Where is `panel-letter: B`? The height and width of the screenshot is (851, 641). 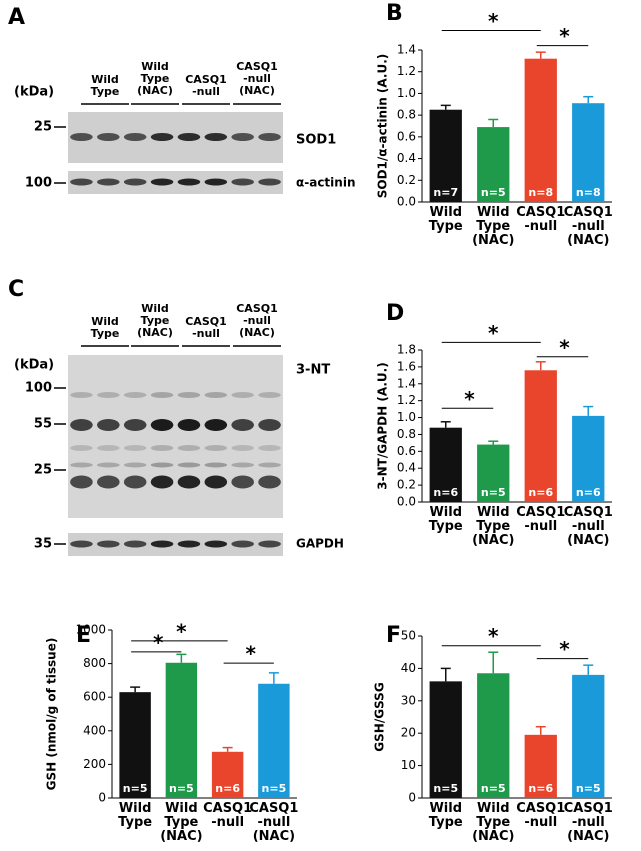 panel-letter: B is located at coordinates (394, 13).